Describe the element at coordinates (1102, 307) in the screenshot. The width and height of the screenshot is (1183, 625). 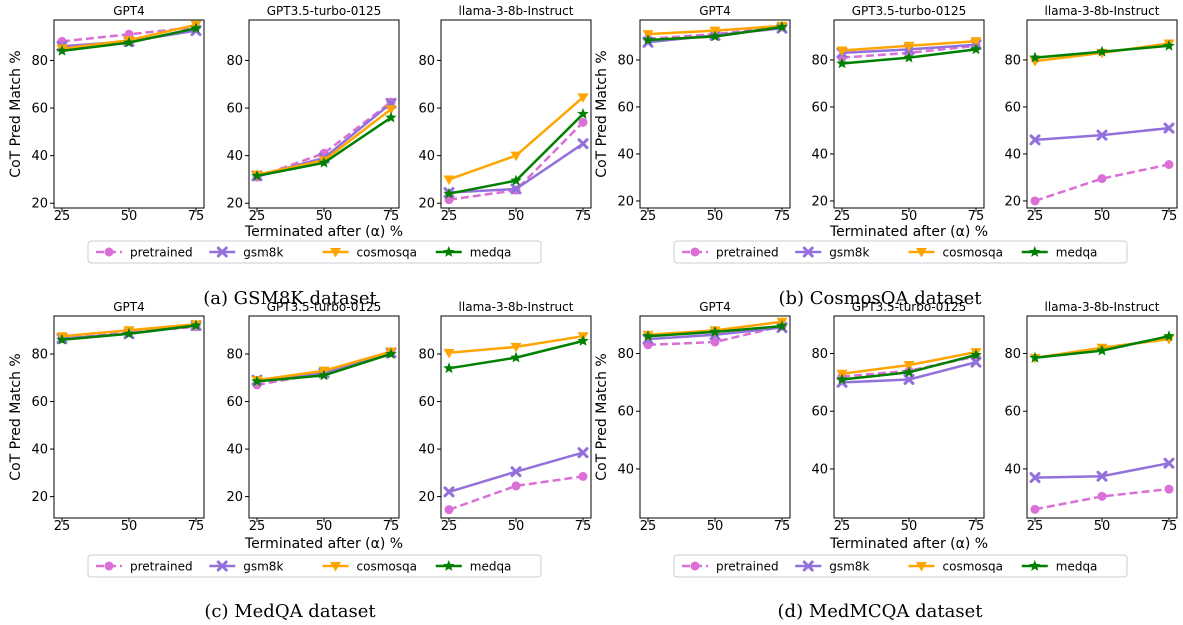
I see `subplot-title: llama-3-8b-Instruct` at that location.